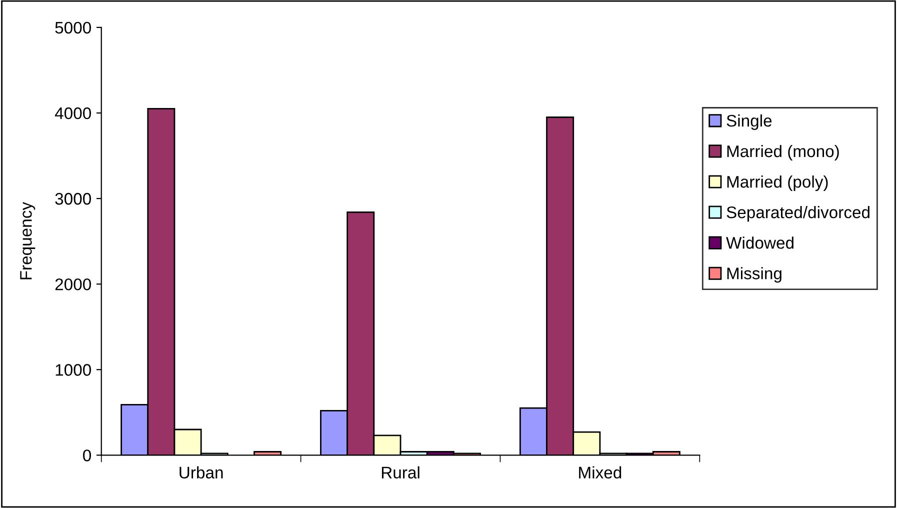 The width and height of the screenshot is (897, 508). What do you see at coordinates (87, 456) in the screenshot?
I see `y-tick-label: 0` at bounding box center [87, 456].